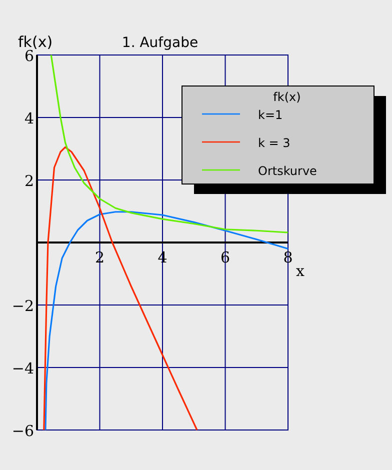  Describe the element at coordinates (23, 369) in the screenshot. I see `y-tick-label: −4` at that location.